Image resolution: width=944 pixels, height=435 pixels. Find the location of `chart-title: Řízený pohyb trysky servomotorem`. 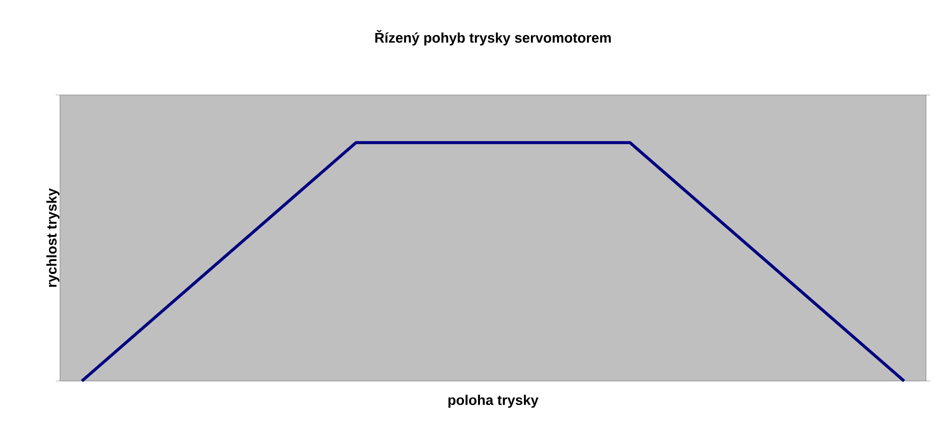

chart-title: Řízený pohyb trysky servomotorem is located at coordinates (493, 38).